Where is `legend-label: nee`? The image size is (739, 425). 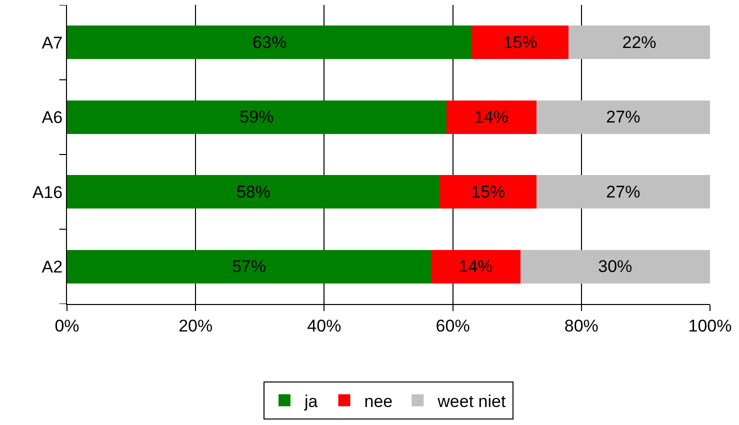
legend-label: nee is located at coordinates (378, 401).